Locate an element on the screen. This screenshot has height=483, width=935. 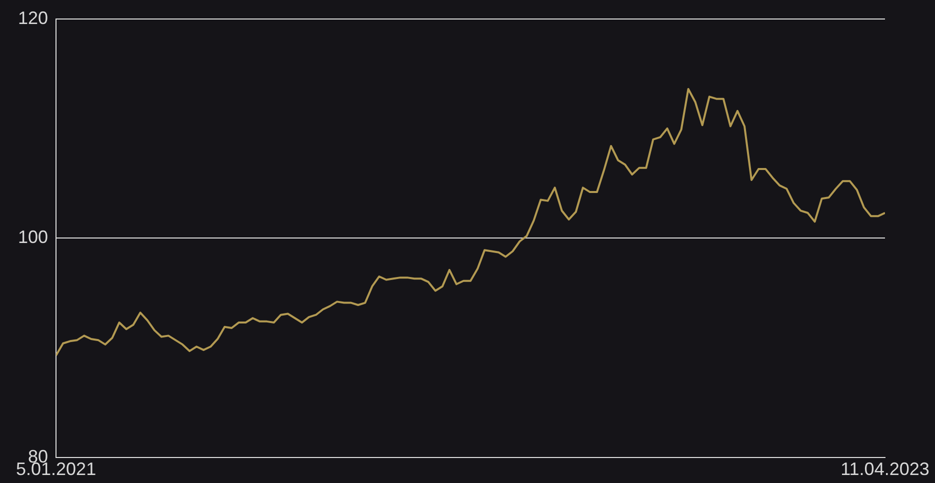
x-tick-label: 11.04.2023 is located at coordinates (885, 469).